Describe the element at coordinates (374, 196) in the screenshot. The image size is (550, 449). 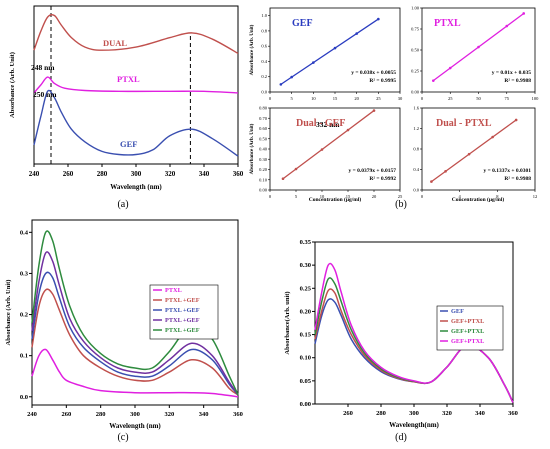
I see `b-x-tick-label: 20` at that location.